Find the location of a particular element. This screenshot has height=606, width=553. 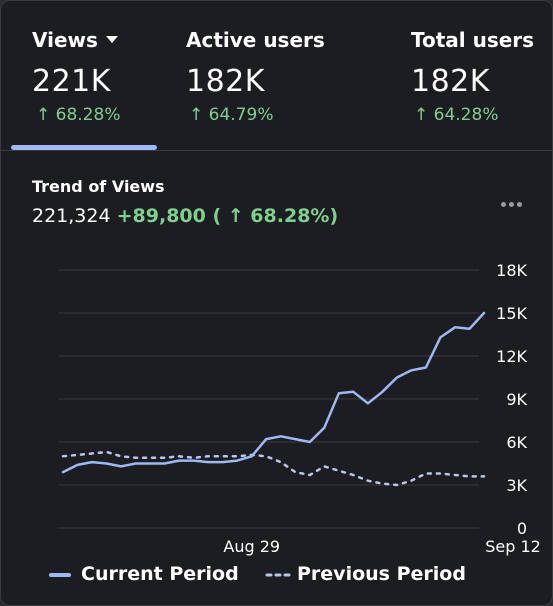

tab-total-users-label: Total users is located at coordinates (473, 40).